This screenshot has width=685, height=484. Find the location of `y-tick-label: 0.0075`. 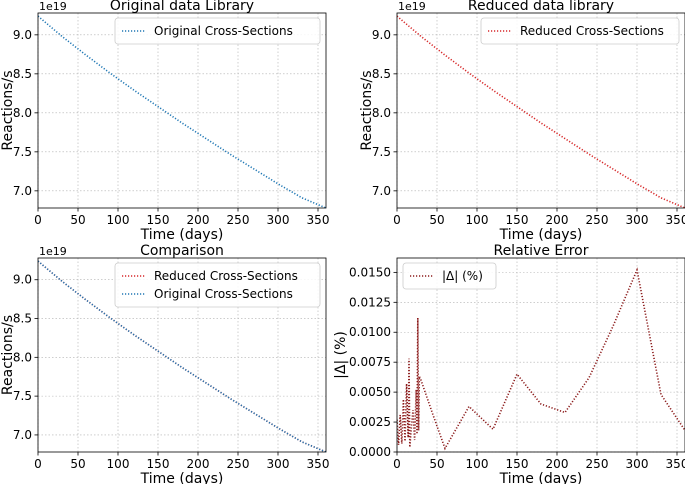

y-tick-label: 0.0075 is located at coordinates (370, 362).